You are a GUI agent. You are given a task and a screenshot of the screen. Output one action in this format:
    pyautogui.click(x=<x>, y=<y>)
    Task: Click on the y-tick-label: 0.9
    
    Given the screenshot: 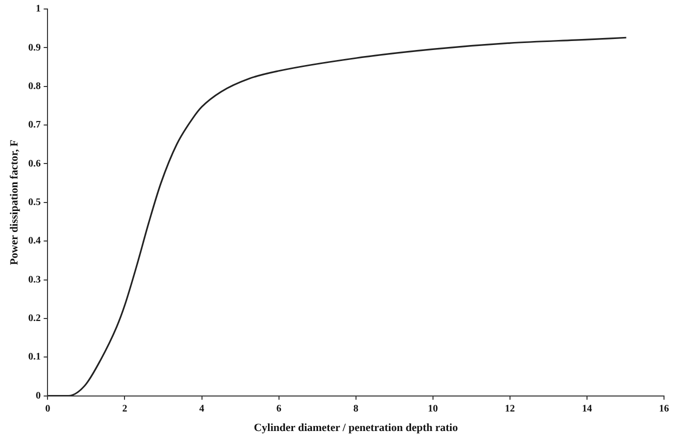 What is the action you would take?
    pyautogui.click(x=34, y=48)
    